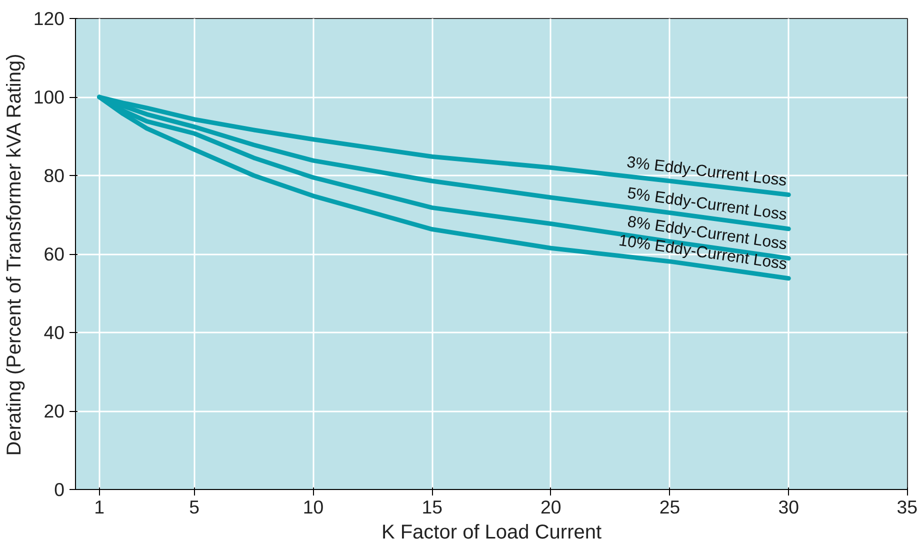 This screenshot has height=546, width=917. Describe the element at coordinates (194, 507) in the screenshot. I see `x-tick-label: 5` at that location.